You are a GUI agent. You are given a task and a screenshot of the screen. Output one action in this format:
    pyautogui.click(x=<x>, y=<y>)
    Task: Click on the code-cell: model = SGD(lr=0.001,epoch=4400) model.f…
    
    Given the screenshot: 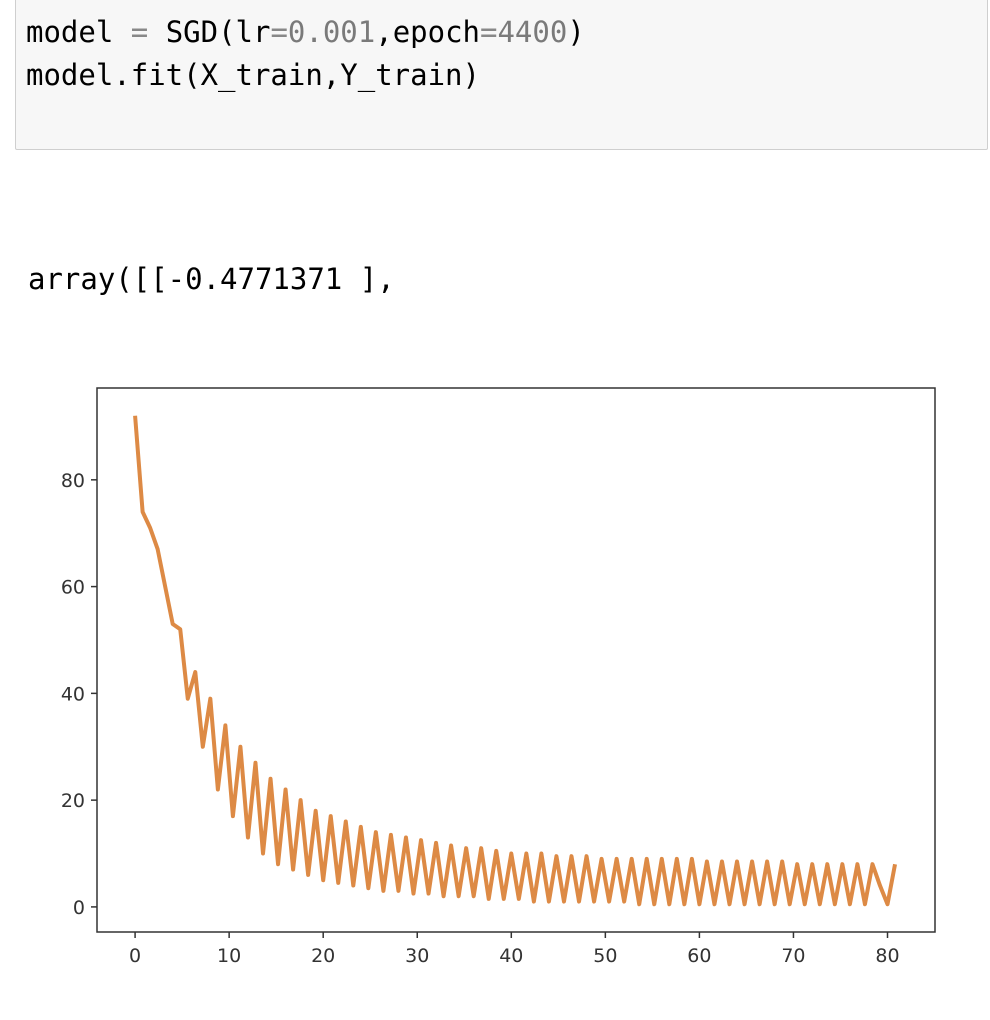 What is the action you would take?
    pyautogui.click(x=501, y=75)
    